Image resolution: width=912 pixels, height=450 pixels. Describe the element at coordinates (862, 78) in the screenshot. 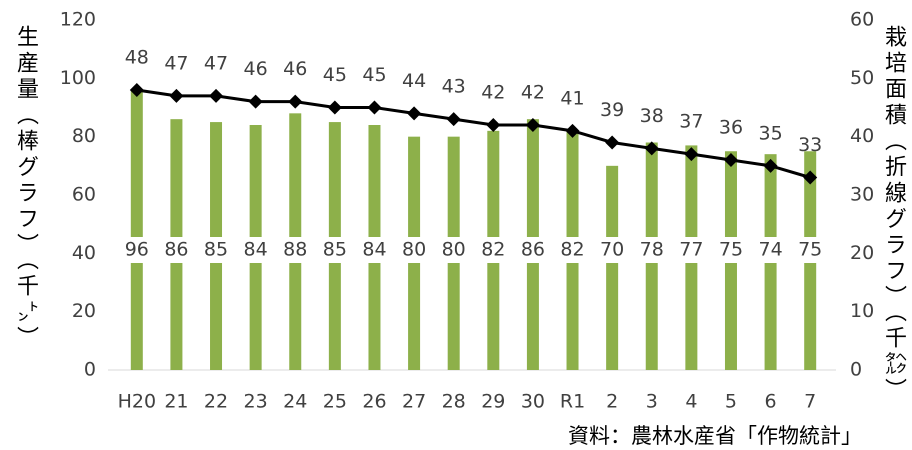

I see `y2-tick-label: 50` at that location.